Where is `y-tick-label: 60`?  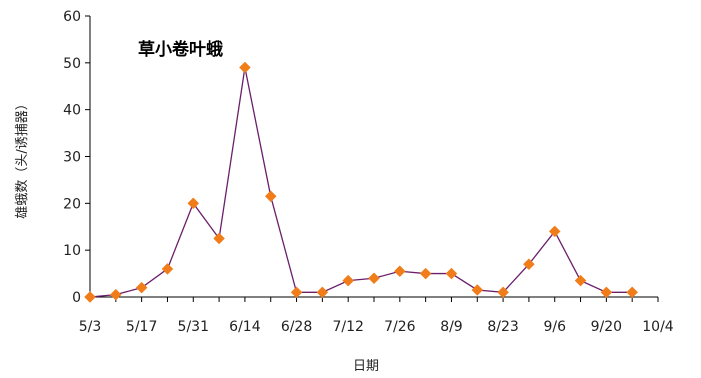
y-tick-label: 60 is located at coordinates (72, 17).